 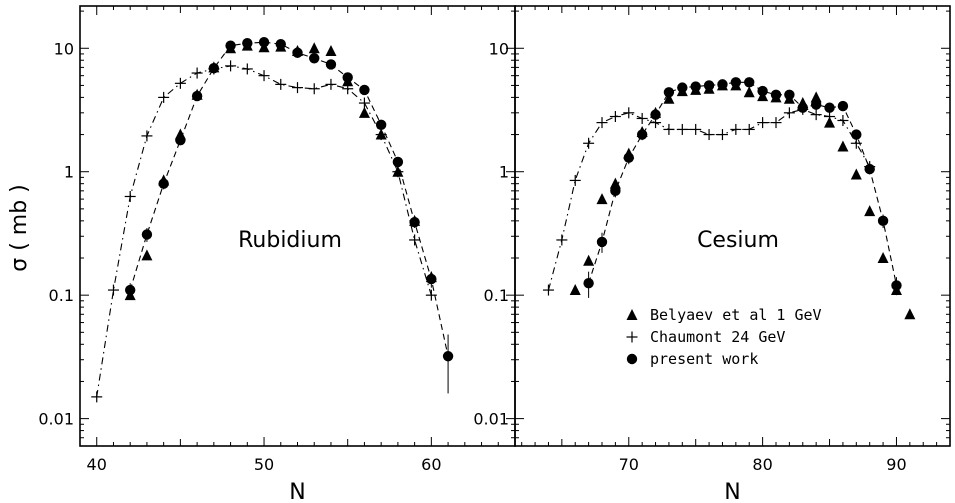 I want to click on legend-marker-belyaev, so click(x=632, y=314).